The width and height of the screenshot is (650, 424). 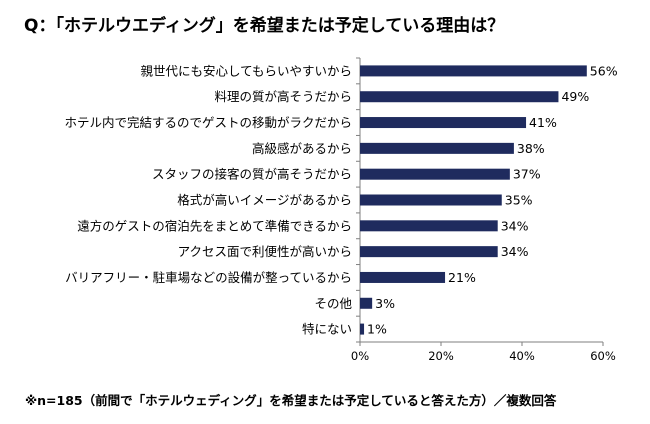 I want to click on category-label: 料理の質が高そうだから, so click(x=283, y=96).